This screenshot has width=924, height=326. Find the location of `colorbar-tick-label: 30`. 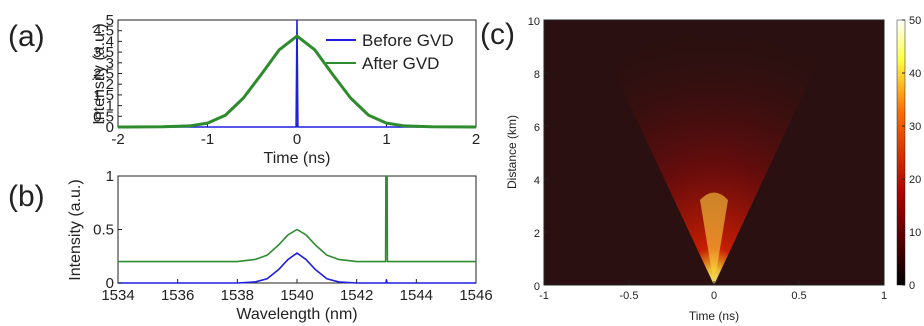

colorbar-tick-label: 30 is located at coordinates (915, 127).